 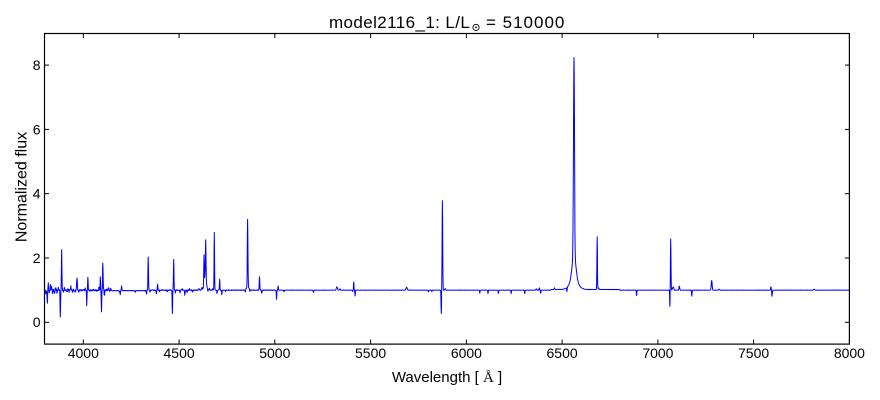 What do you see at coordinates (399, 22) in the screenshot?
I see `svg-text: model2116_1: L/L` at bounding box center [399, 22].